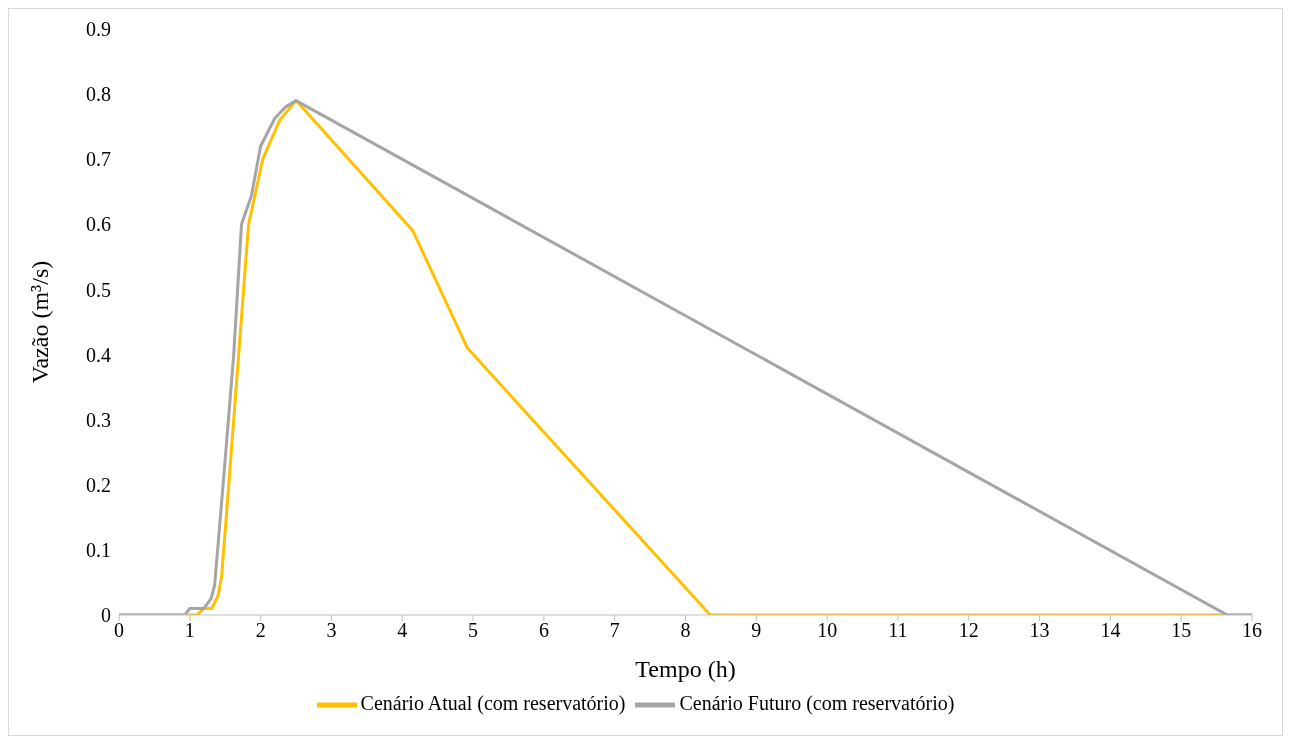 This screenshot has width=1291, height=744. Describe the element at coordinates (473, 630) in the screenshot. I see `x-tick-label: 5` at that location.